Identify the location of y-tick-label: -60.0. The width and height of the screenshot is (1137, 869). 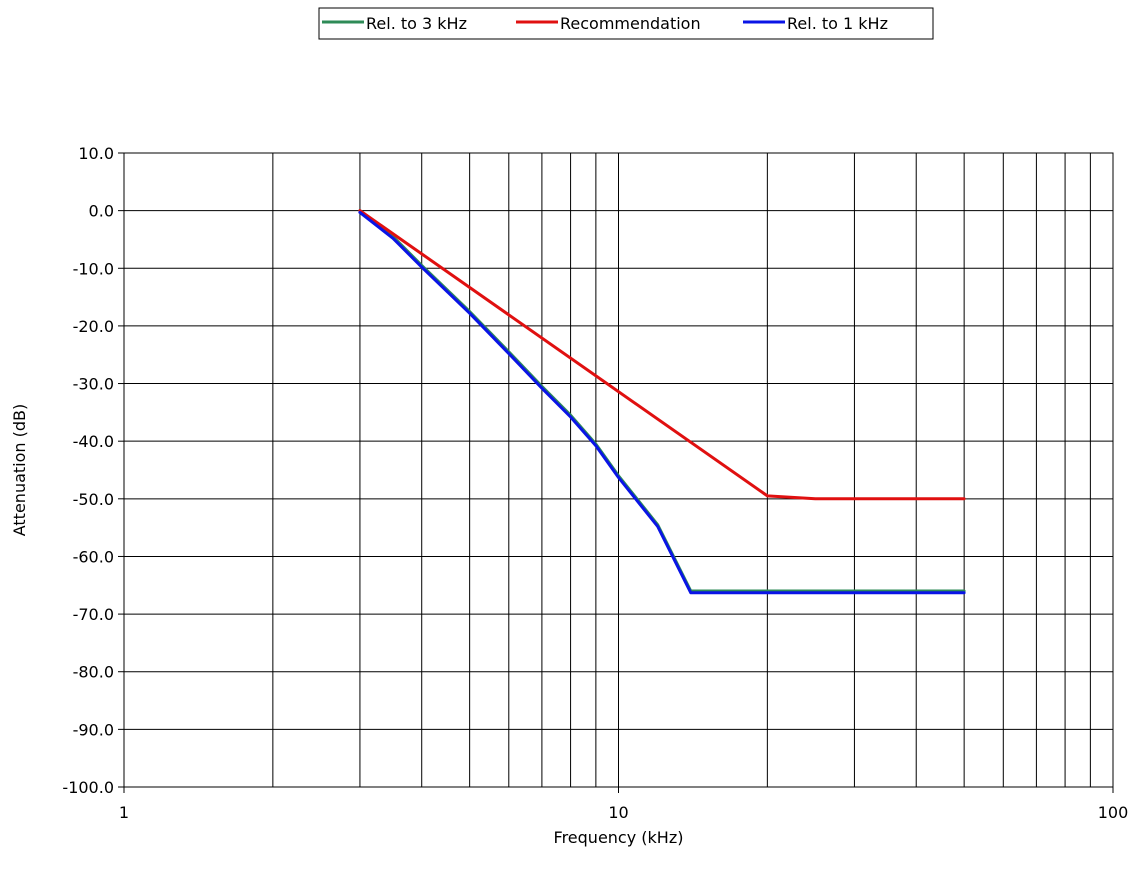
(93, 556).